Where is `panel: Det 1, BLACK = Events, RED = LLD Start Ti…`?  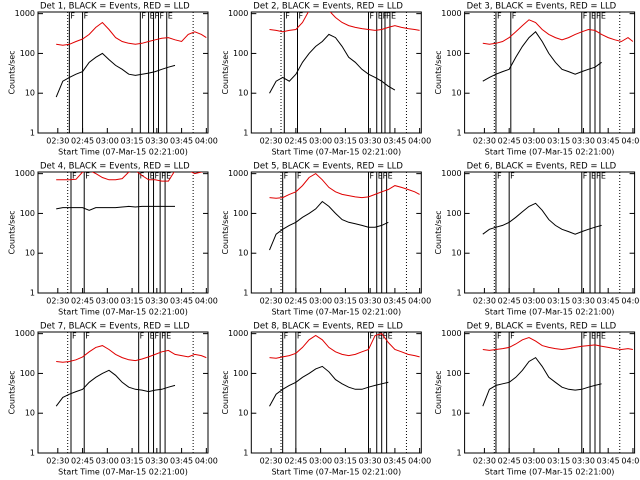
panel: Det 1, BLACK = Events, RED = LLD Start Ti… is located at coordinates (113, 79).